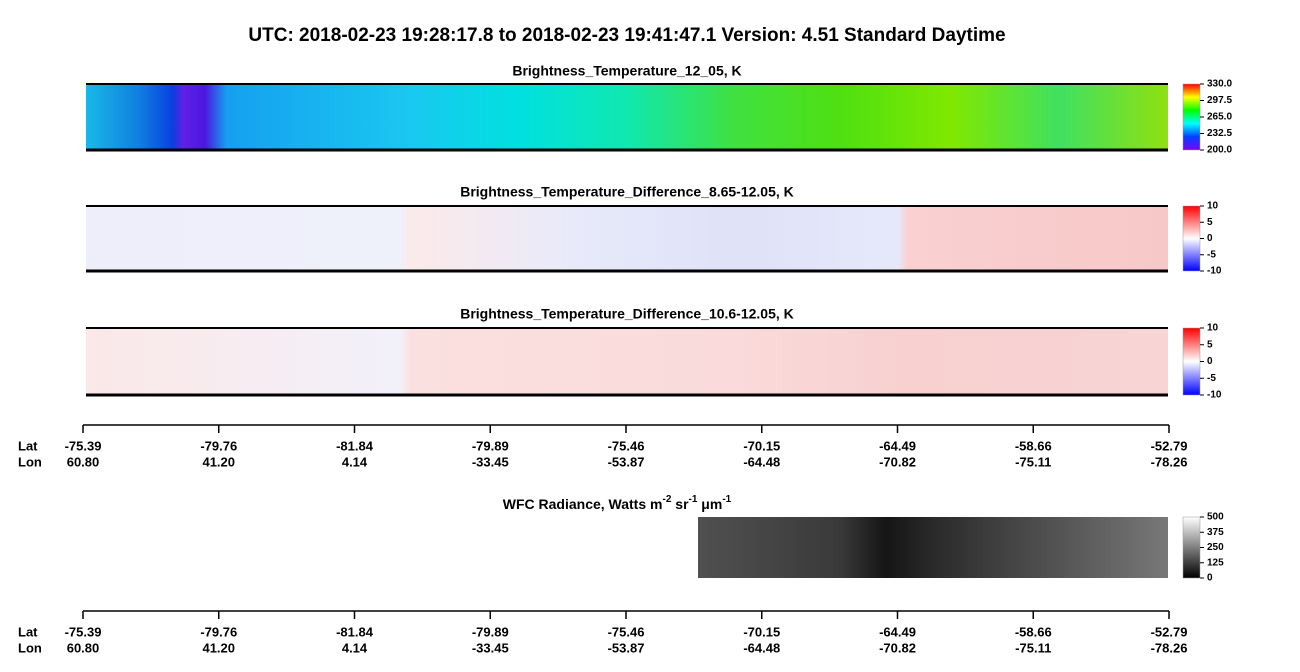  What do you see at coordinates (680, 504) in the screenshot?
I see `title-part: sr` at bounding box center [680, 504].